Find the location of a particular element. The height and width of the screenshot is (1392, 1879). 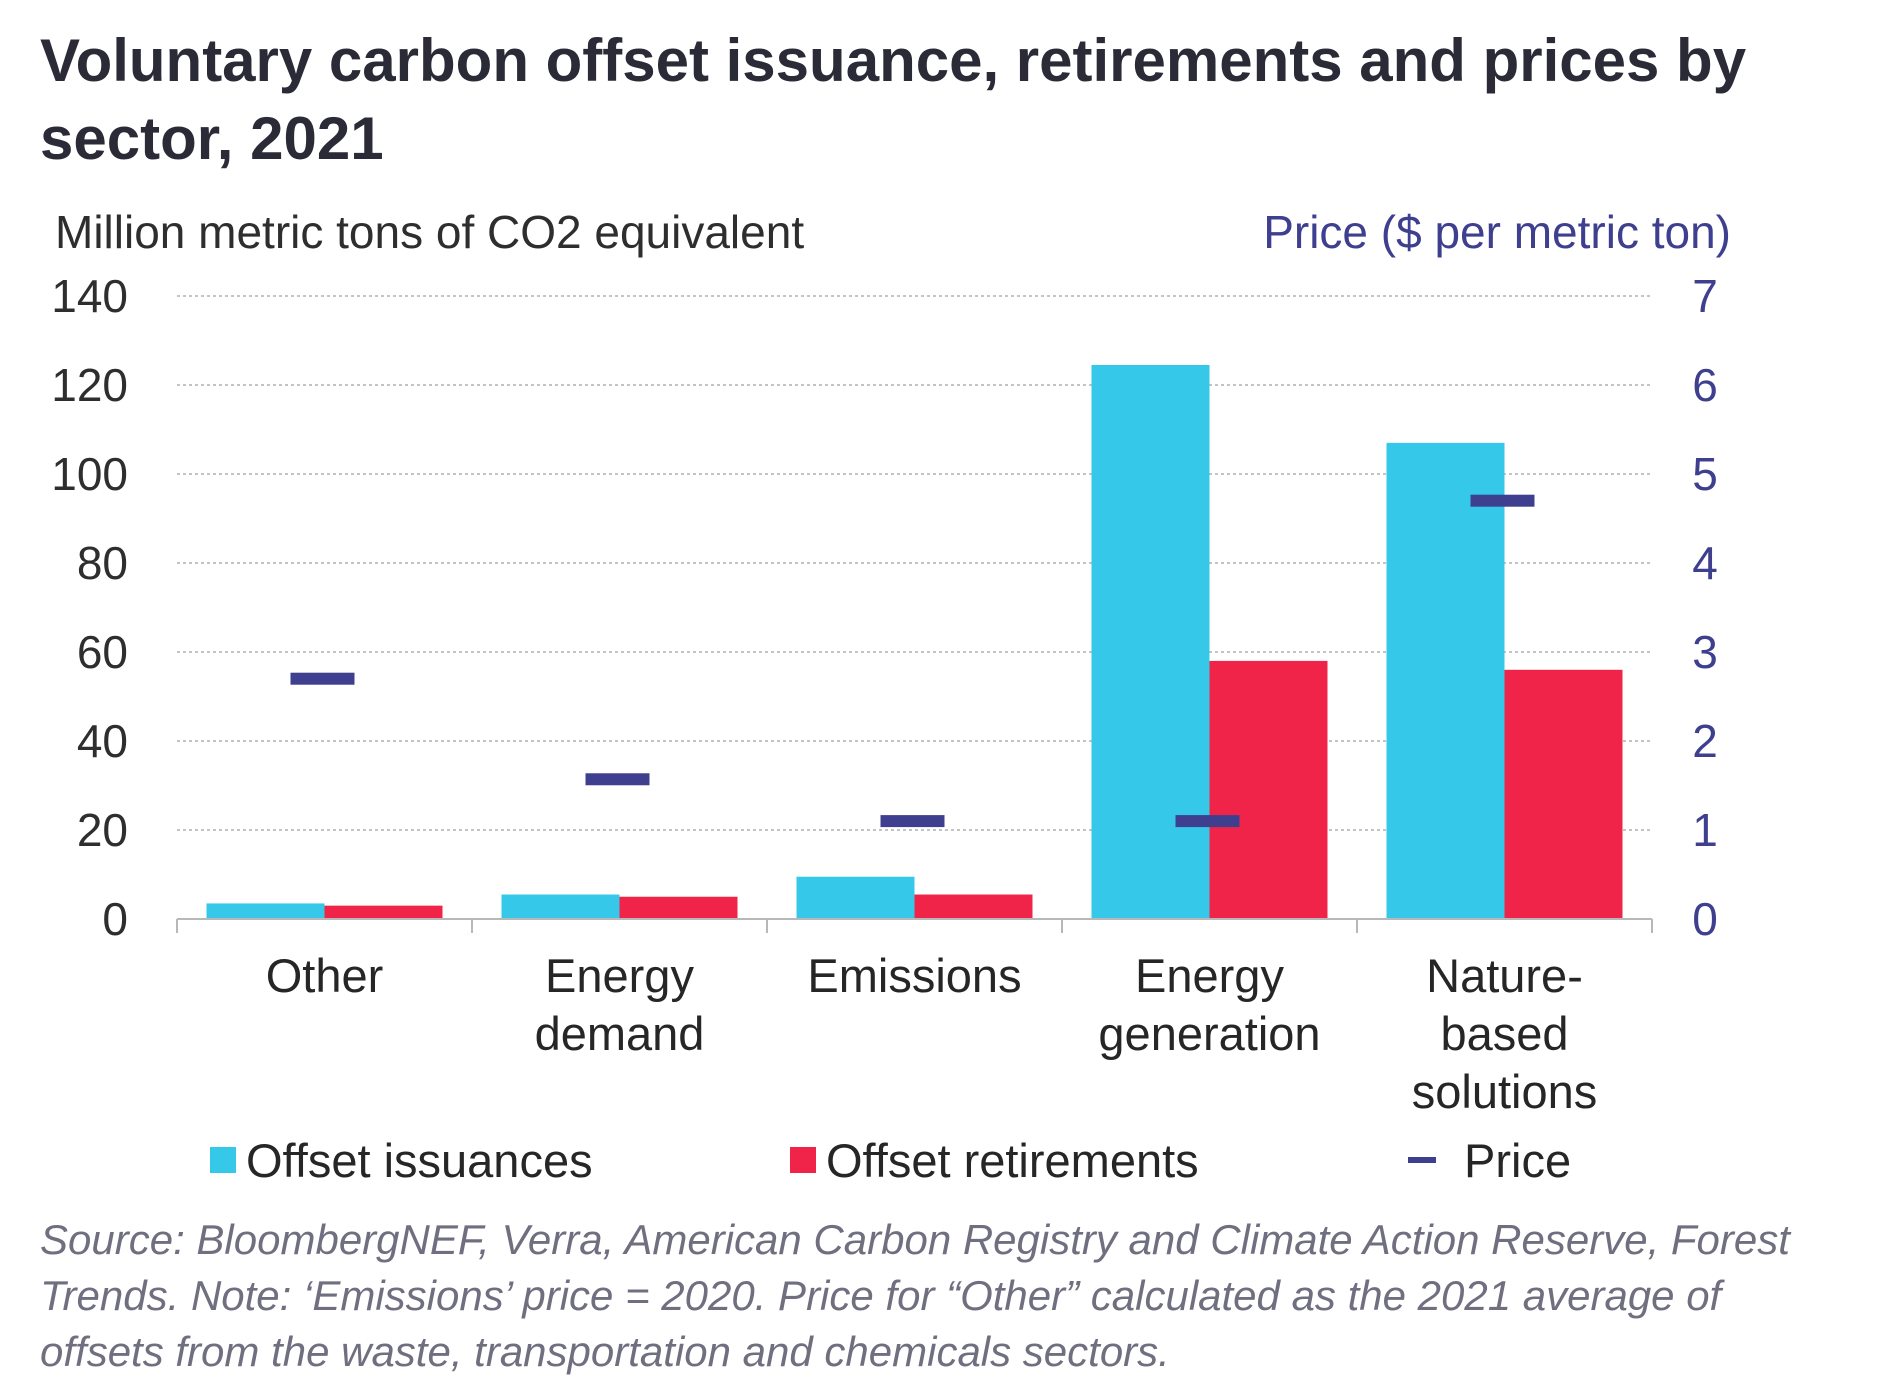

left-axis-title: Million metric tons of CO2 equivalent is located at coordinates (430, 232).